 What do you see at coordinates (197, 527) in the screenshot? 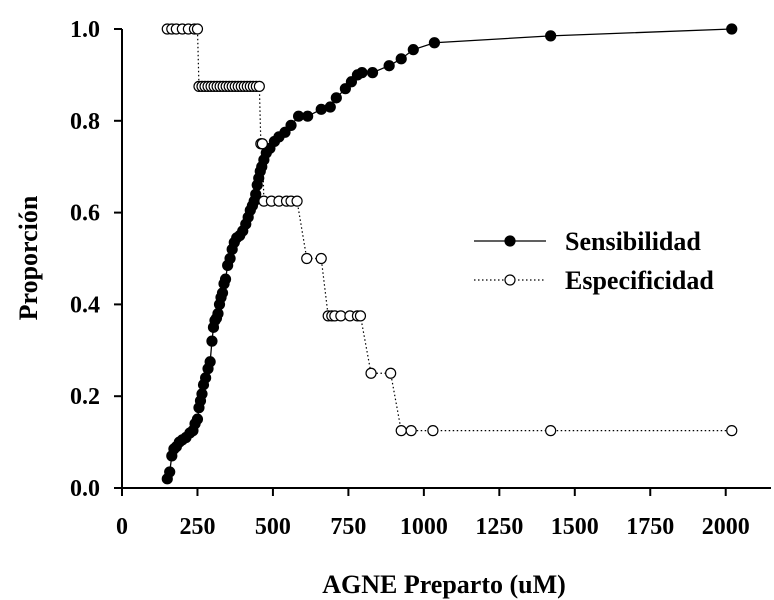
I see `x-tick-label: 250` at bounding box center [197, 527].